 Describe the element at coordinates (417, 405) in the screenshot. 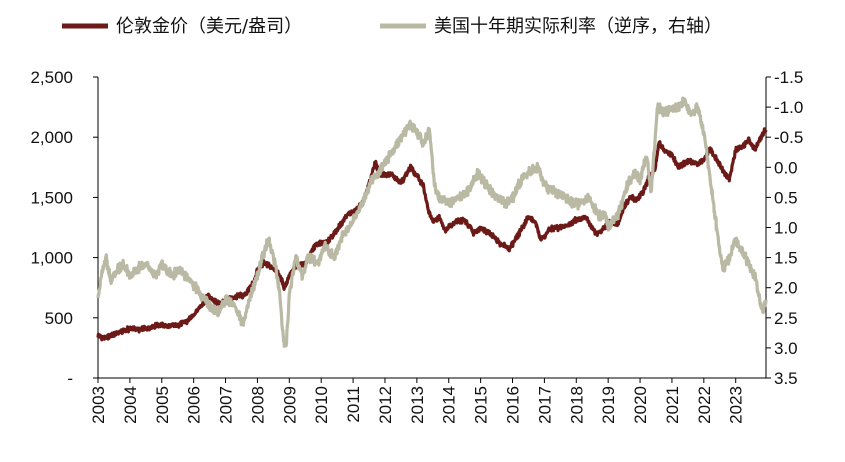

I see `x-tick-label: 2013` at that location.